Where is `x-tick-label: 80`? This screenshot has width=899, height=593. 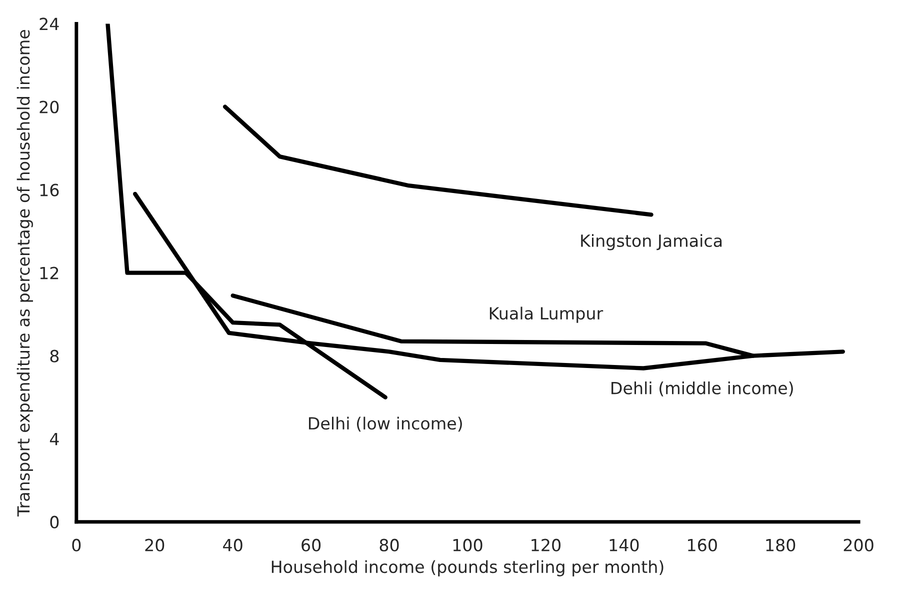
x-tick-label: 80 is located at coordinates (389, 545).